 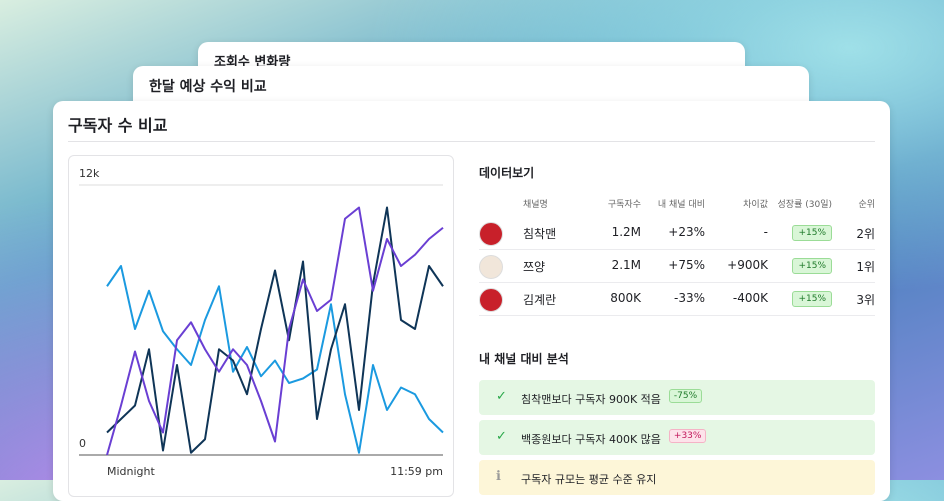 I want to click on table-cell: -, so click(x=765, y=232).